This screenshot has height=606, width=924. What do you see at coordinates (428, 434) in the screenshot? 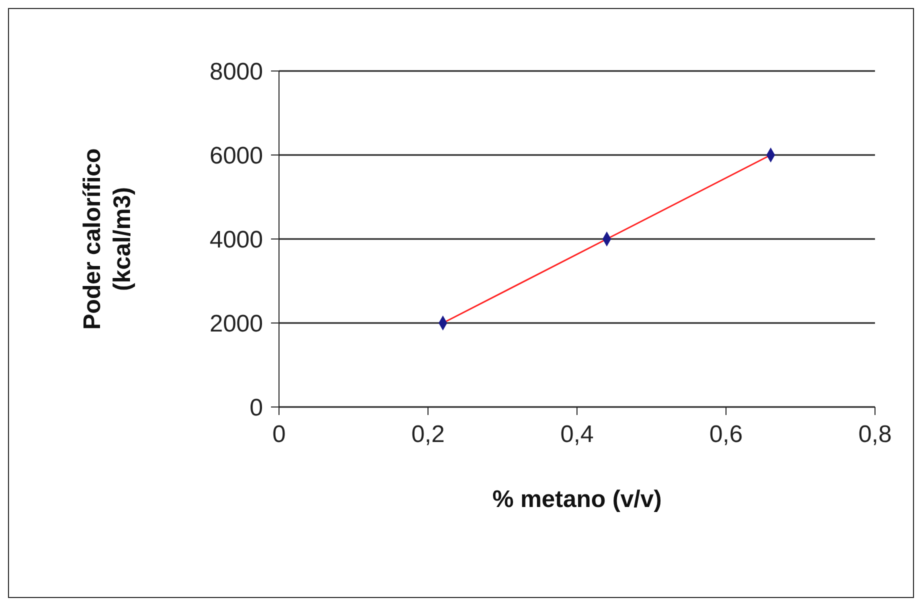
I see `x-tick-label: 0,2` at bounding box center [428, 434].